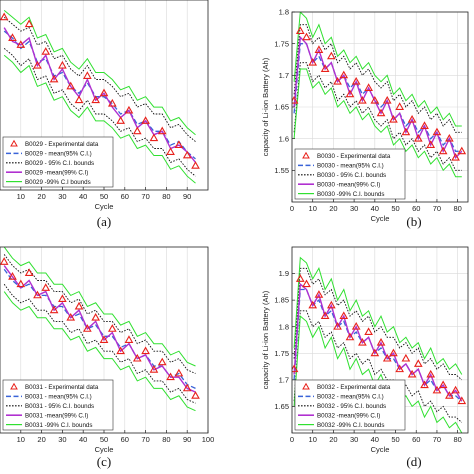 This screenshot has height=474, width=474. I want to click on legend-label: B0032 - mean(95% C.I.), so click(350, 397).